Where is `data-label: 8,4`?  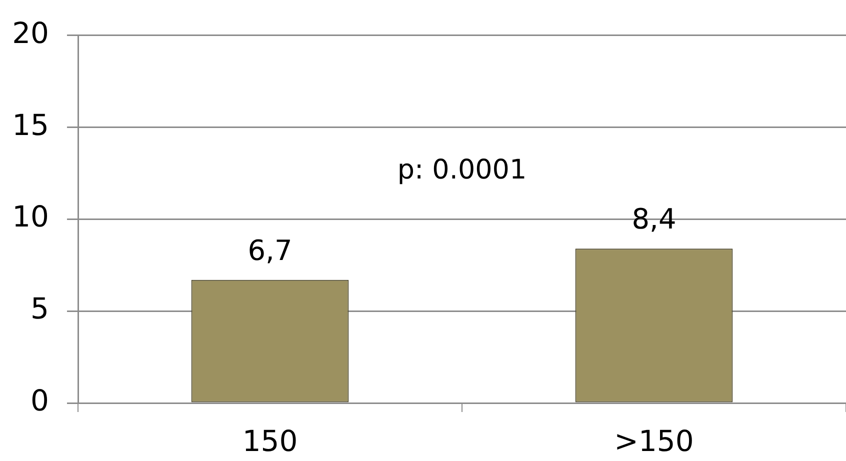 data-label: 8,4 is located at coordinates (654, 219).